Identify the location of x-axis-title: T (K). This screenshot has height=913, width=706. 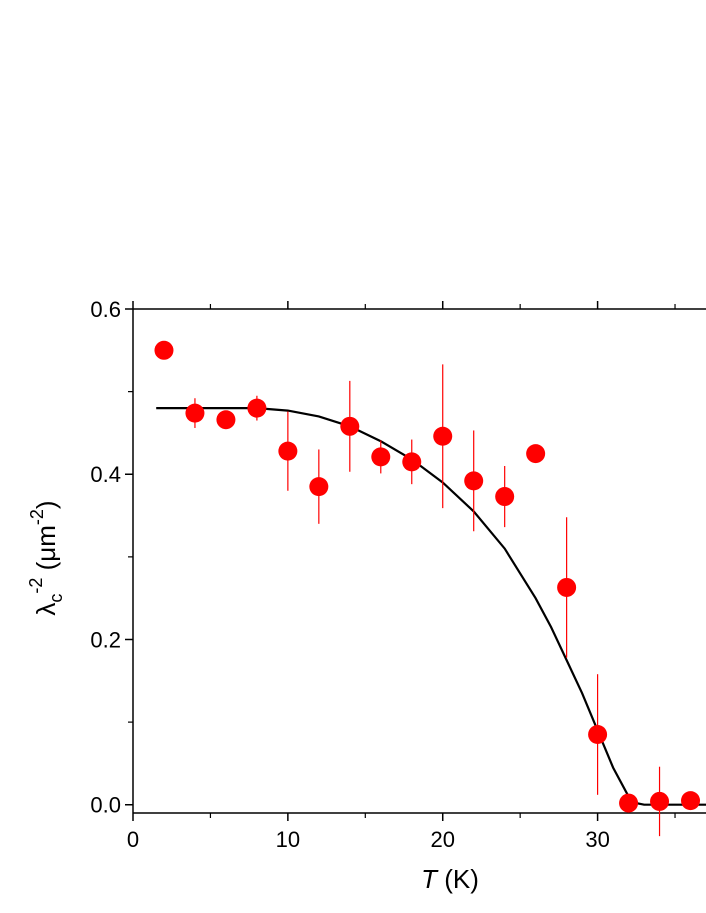
(450, 879).